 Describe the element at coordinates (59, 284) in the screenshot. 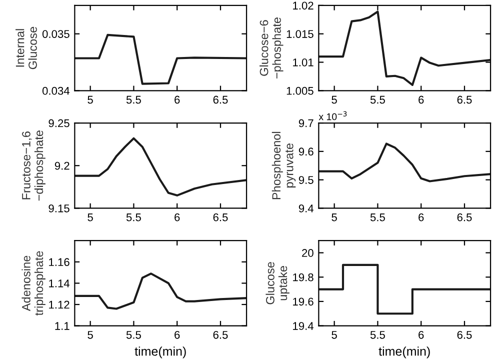

I see `y-tick-label: 1.14` at that location.